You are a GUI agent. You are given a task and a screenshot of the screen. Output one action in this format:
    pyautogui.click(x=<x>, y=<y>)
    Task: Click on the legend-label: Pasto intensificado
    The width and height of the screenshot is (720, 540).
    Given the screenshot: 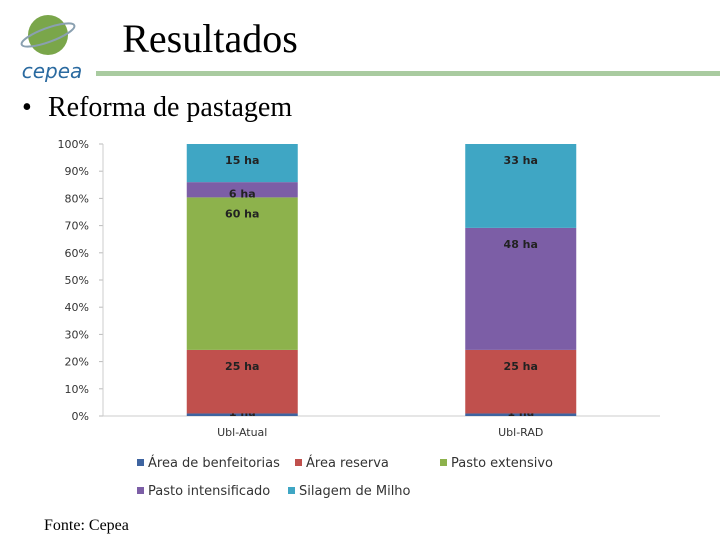 What is the action you would take?
    pyautogui.click(x=209, y=491)
    